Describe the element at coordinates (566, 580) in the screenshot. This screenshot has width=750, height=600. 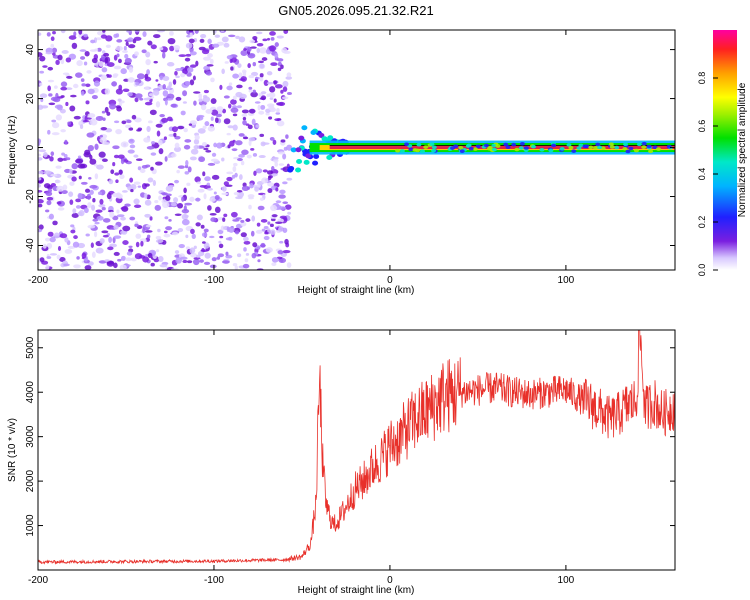
I see `snr-x-tick-label: 100` at that location.